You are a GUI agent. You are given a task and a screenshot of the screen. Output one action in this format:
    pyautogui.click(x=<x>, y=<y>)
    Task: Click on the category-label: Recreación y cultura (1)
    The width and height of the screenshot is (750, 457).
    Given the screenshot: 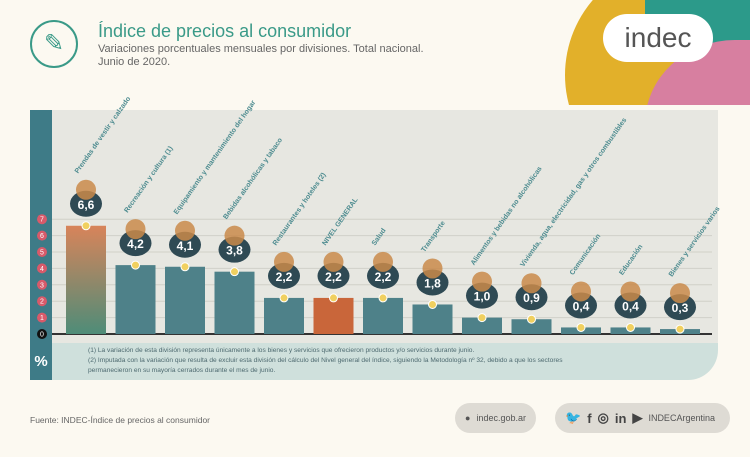 What is the action you would take?
    pyautogui.click(x=148, y=179)
    